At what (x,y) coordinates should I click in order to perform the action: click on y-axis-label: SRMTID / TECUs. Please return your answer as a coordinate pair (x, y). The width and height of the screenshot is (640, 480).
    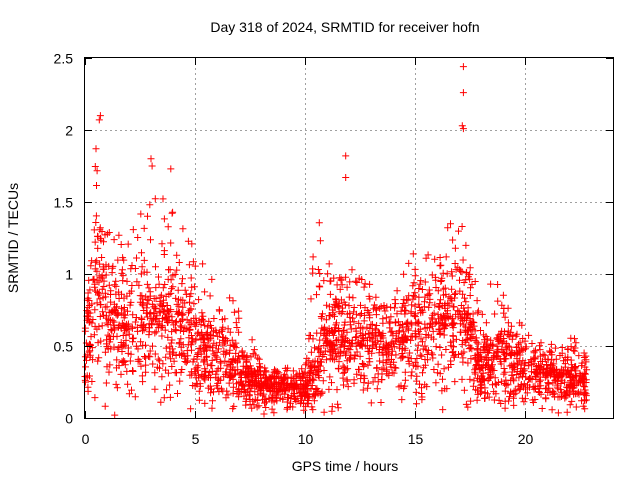
    Looking at the image, I should click on (13, 238).